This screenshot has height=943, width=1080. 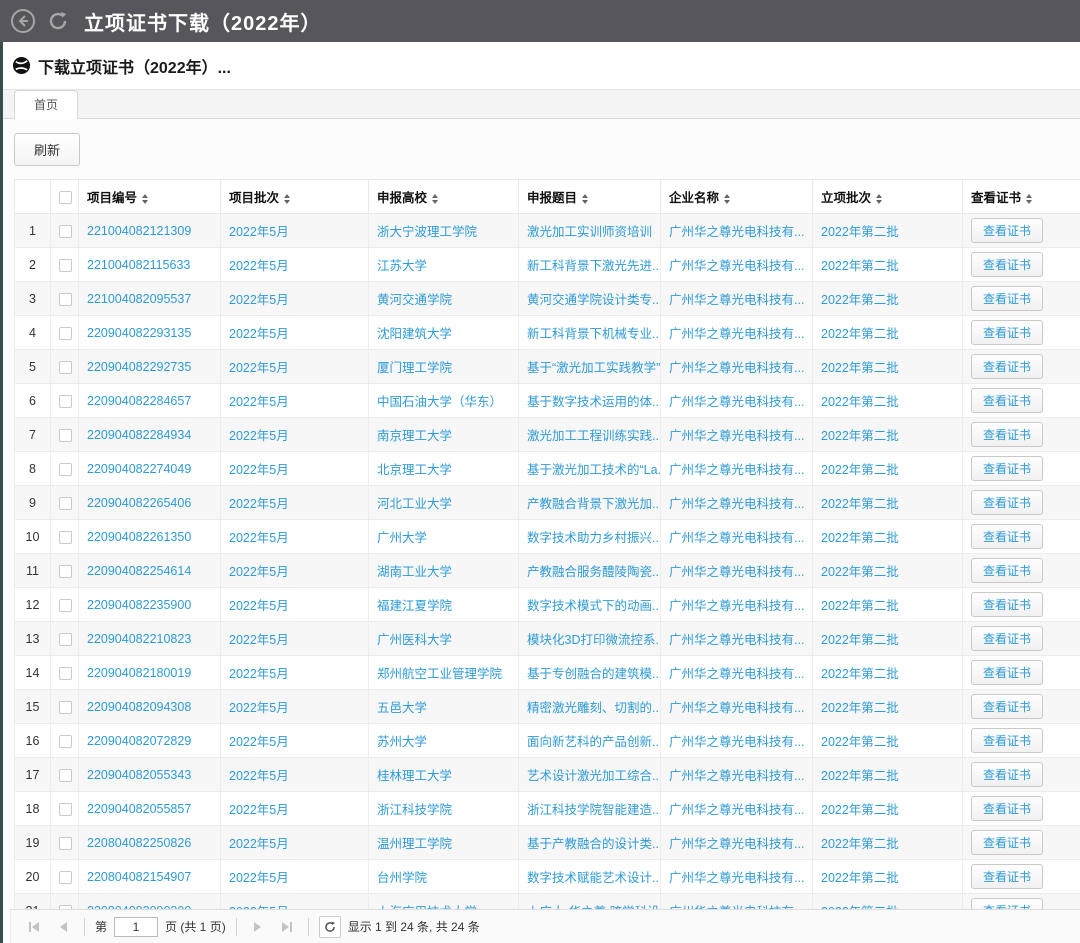 What do you see at coordinates (46, 104) in the screenshot?
I see `tab-home: 首页` at bounding box center [46, 104].